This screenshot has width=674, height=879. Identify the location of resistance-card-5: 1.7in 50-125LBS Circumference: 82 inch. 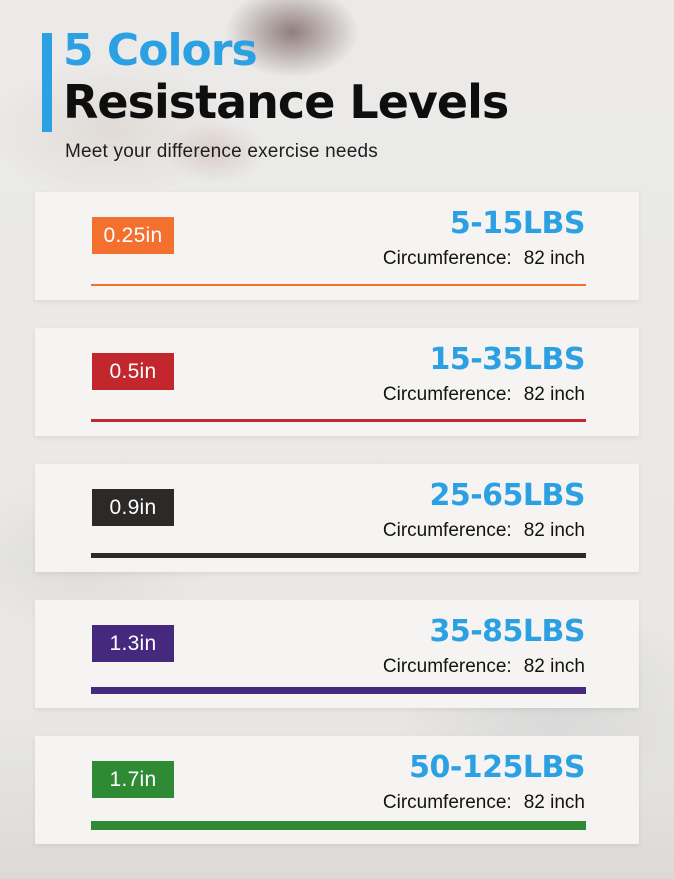
(337, 790).